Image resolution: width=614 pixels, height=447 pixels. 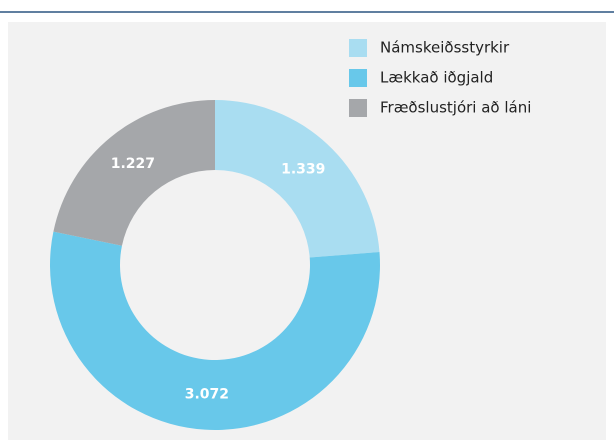 I want to click on value-label: 1.339, so click(x=303, y=170).